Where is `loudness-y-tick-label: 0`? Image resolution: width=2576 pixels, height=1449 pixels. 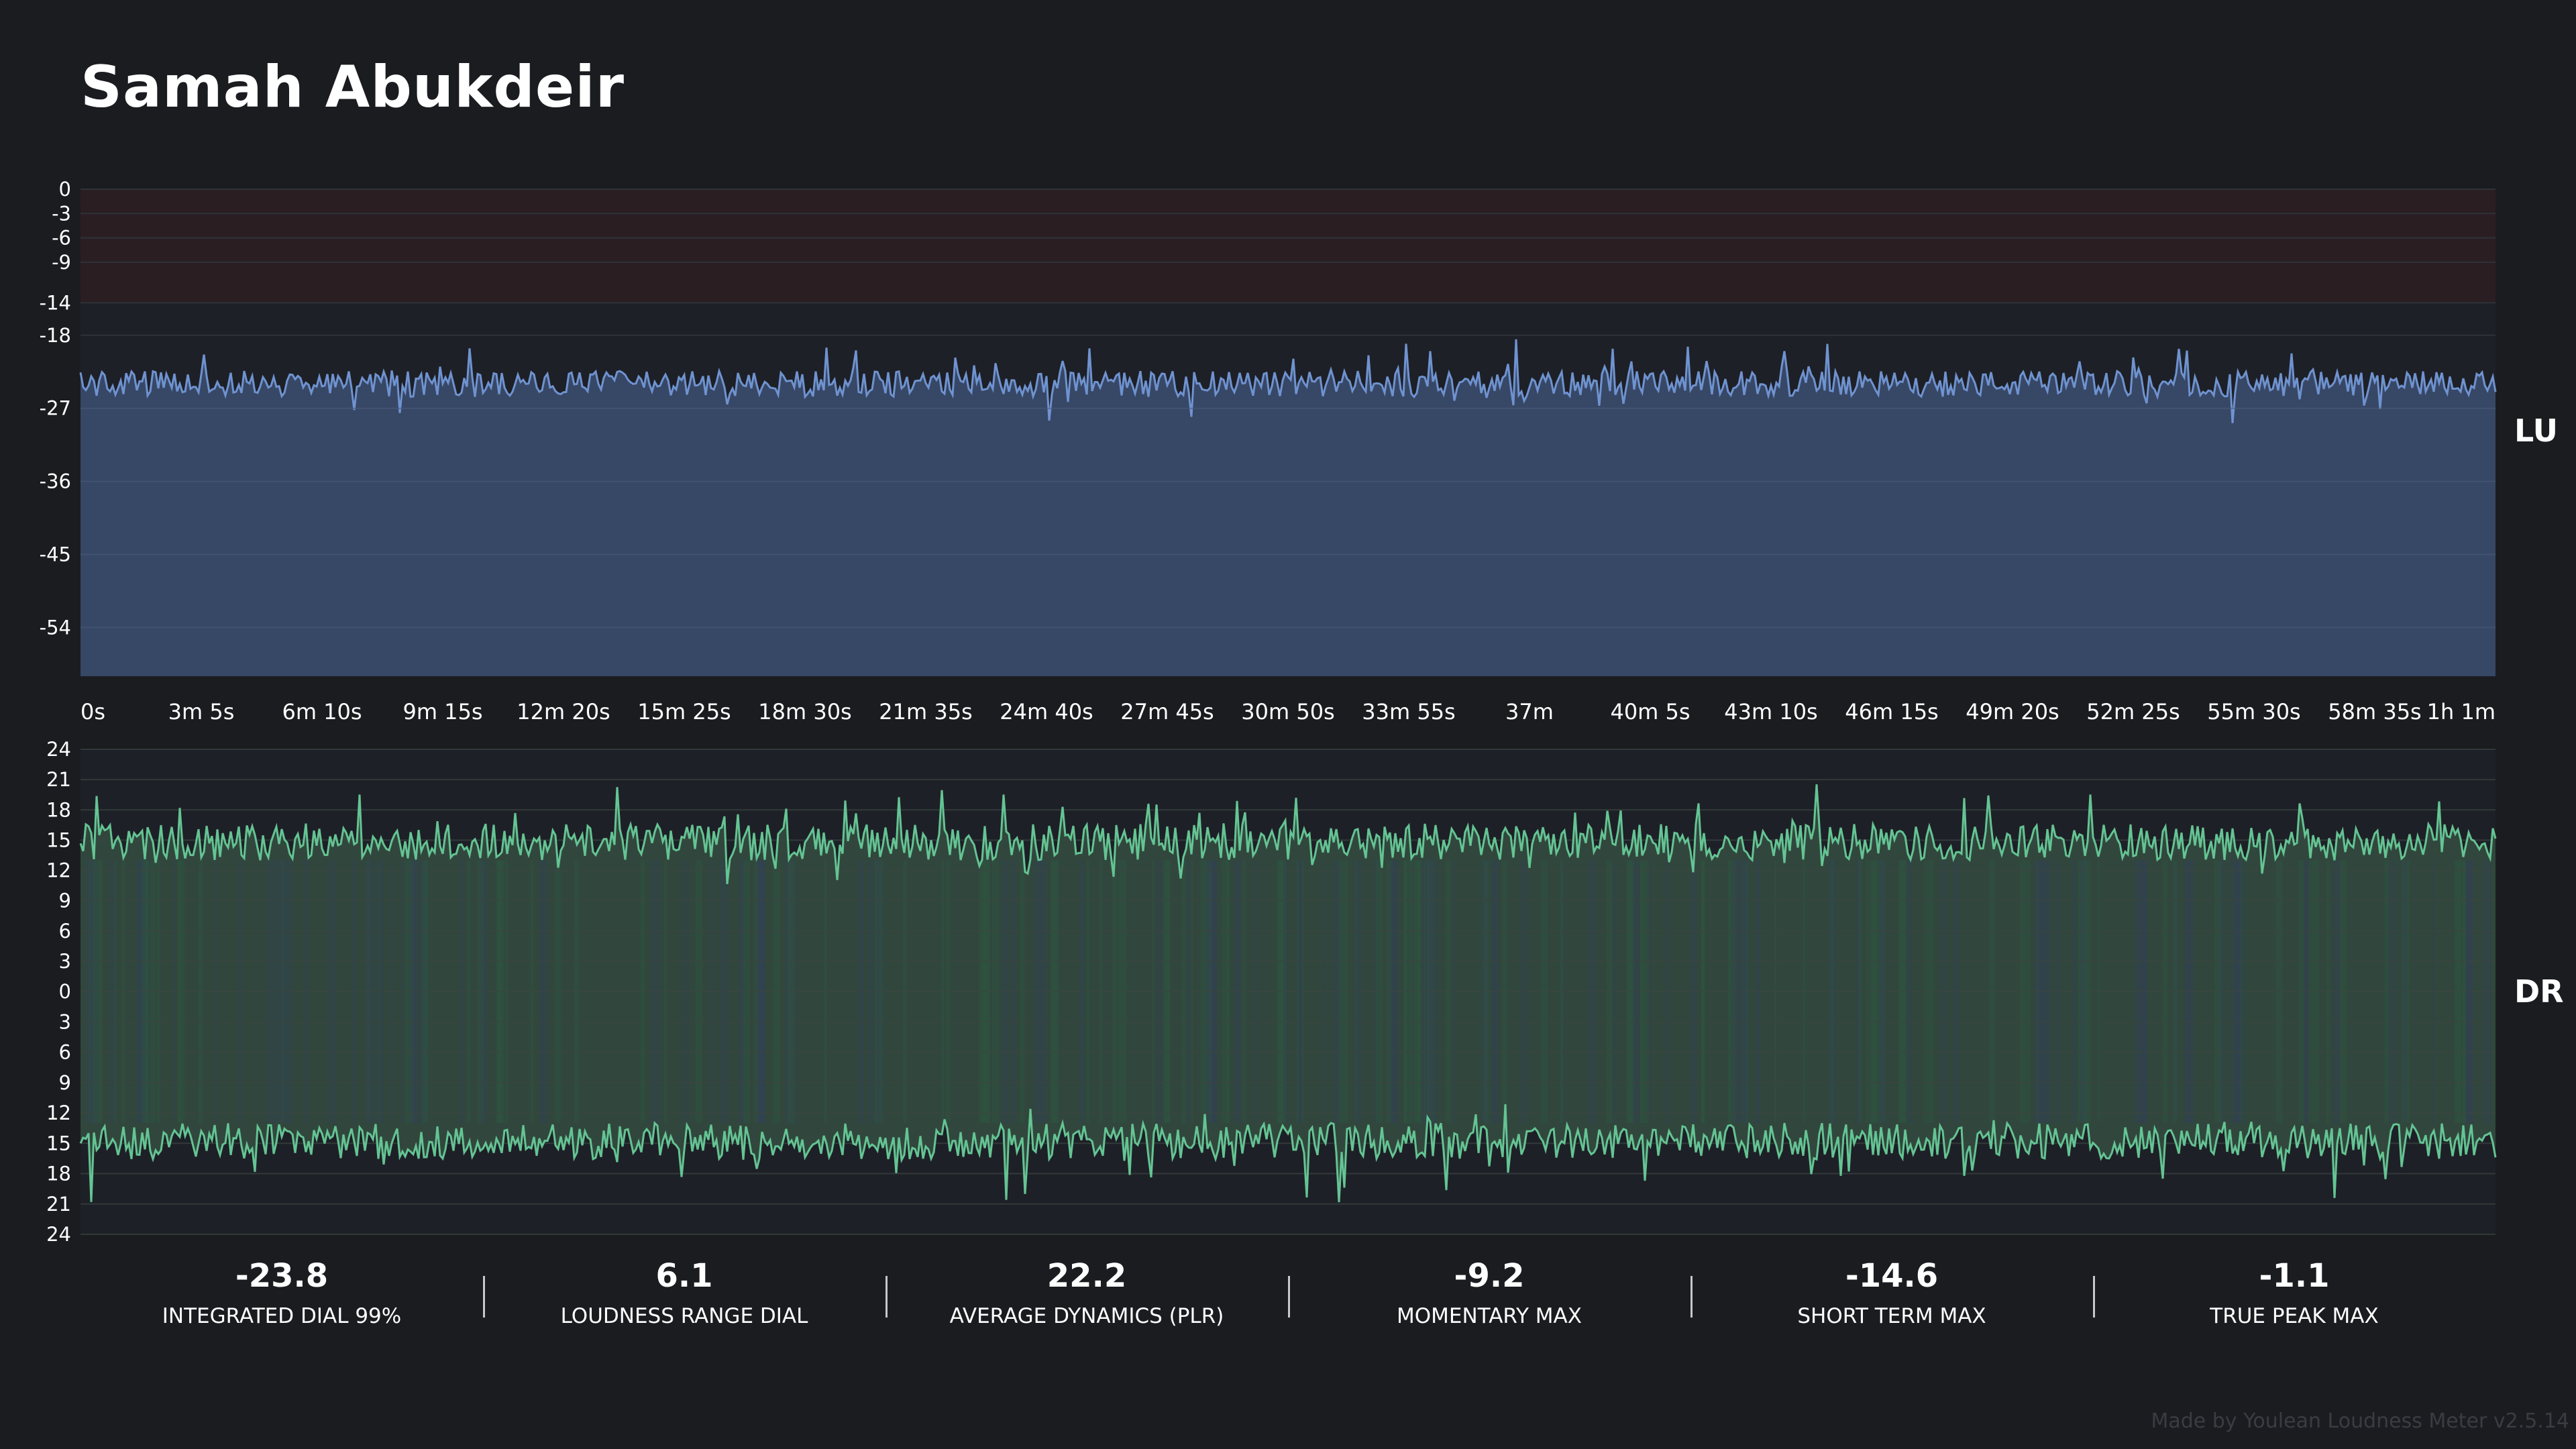 loudness-y-tick-label: 0 is located at coordinates (65, 189).